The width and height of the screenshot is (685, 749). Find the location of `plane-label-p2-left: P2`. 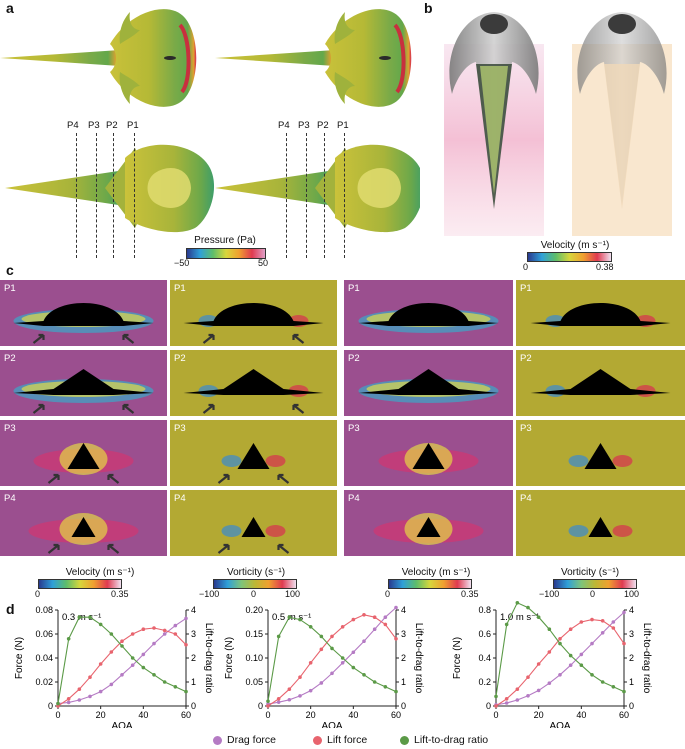

plane-label-p2-left: P2 is located at coordinates (112, 125).